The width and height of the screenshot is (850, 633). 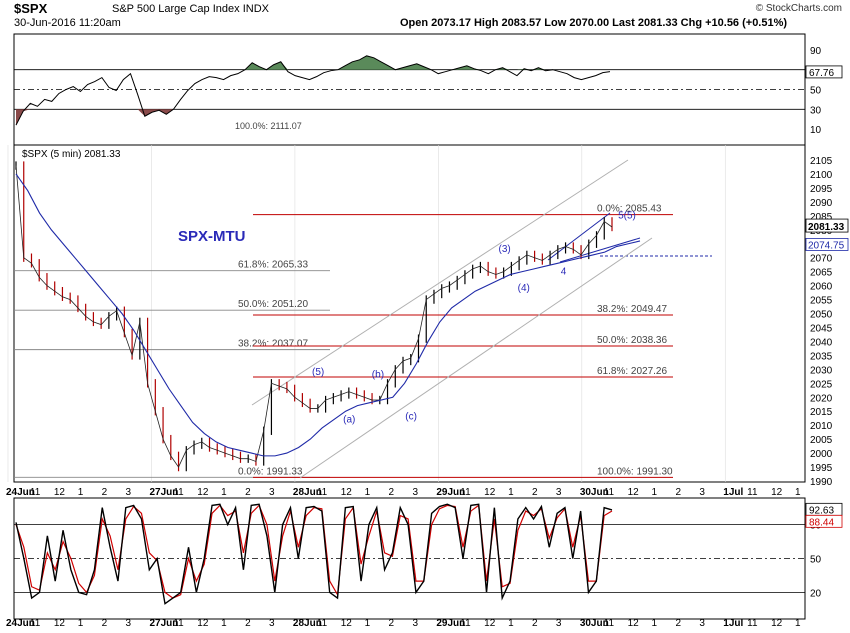 What do you see at coordinates (632, 309) in the screenshot?
I see `fib-right-label: 38.2%: 2049.47` at bounding box center [632, 309].